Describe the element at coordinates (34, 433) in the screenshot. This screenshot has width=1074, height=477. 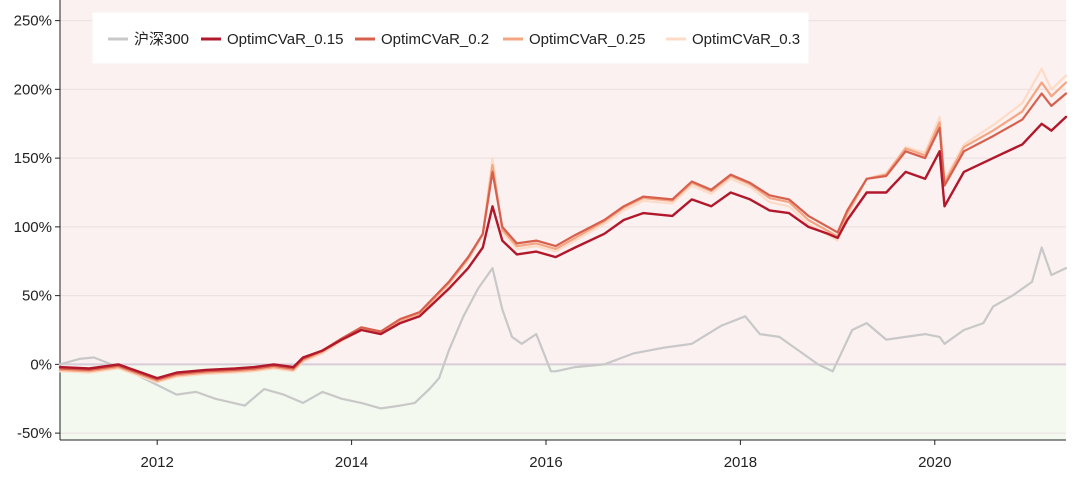
I see `y-tick-label: -50%` at that location.